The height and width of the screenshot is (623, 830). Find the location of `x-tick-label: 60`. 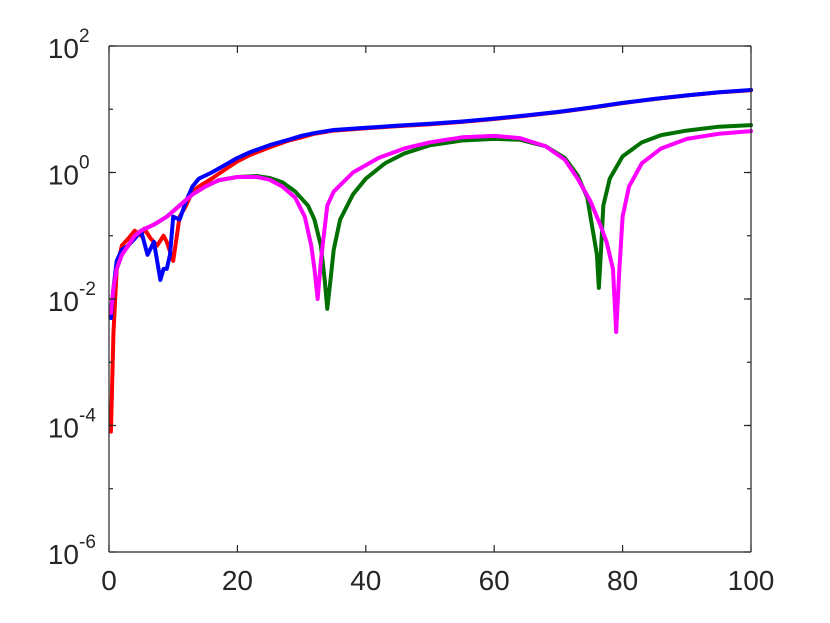

x-tick-label: 60 is located at coordinates (494, 580).